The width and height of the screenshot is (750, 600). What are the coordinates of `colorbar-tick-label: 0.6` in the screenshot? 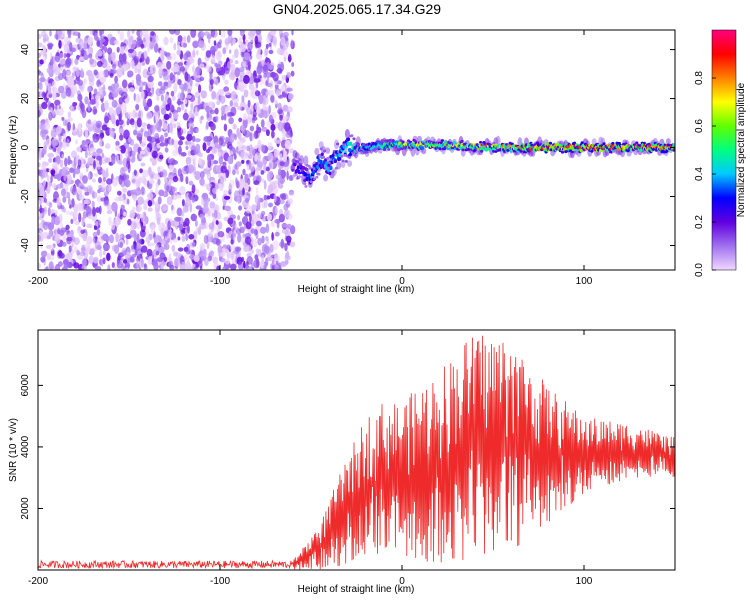 It's located at (699, 126).